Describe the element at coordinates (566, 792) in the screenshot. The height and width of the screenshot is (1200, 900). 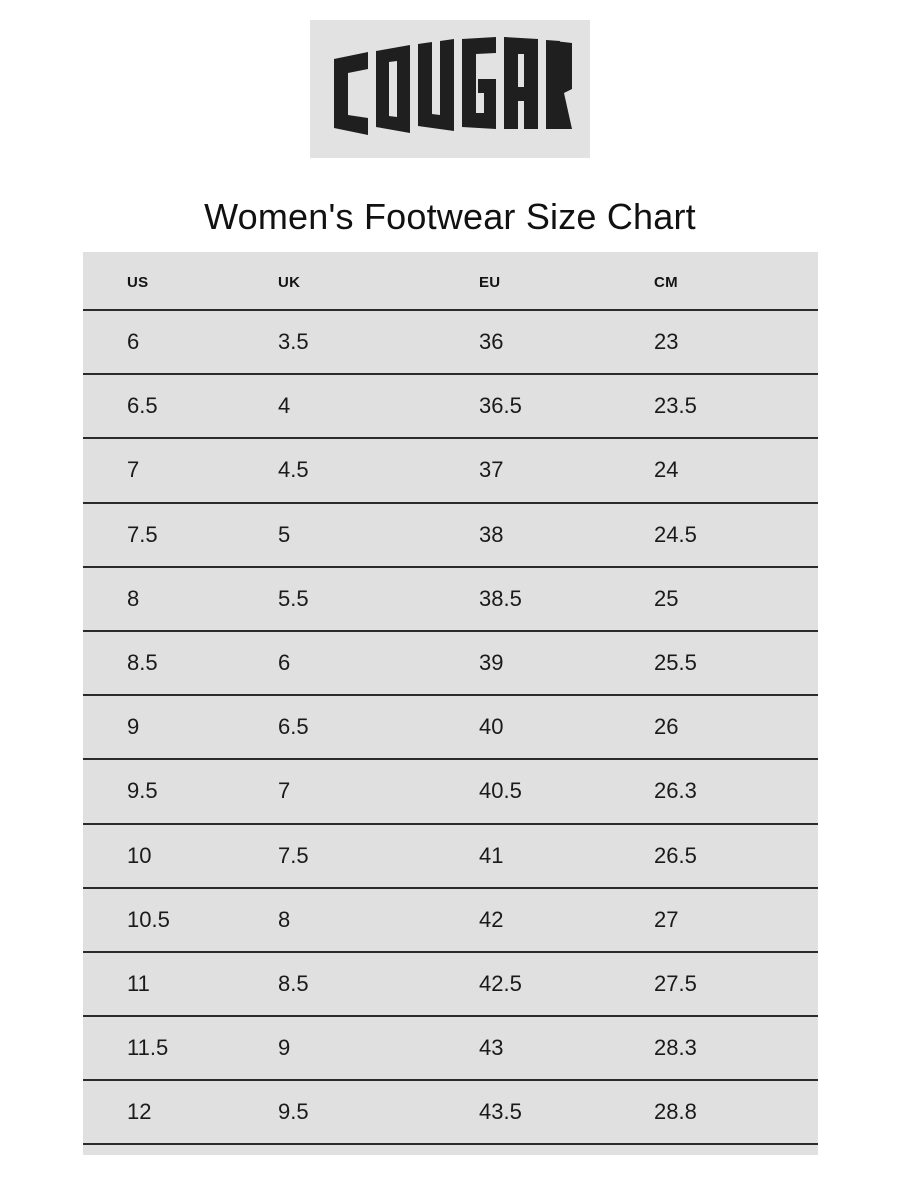
I see `cell-eu: 40.5` at that location.